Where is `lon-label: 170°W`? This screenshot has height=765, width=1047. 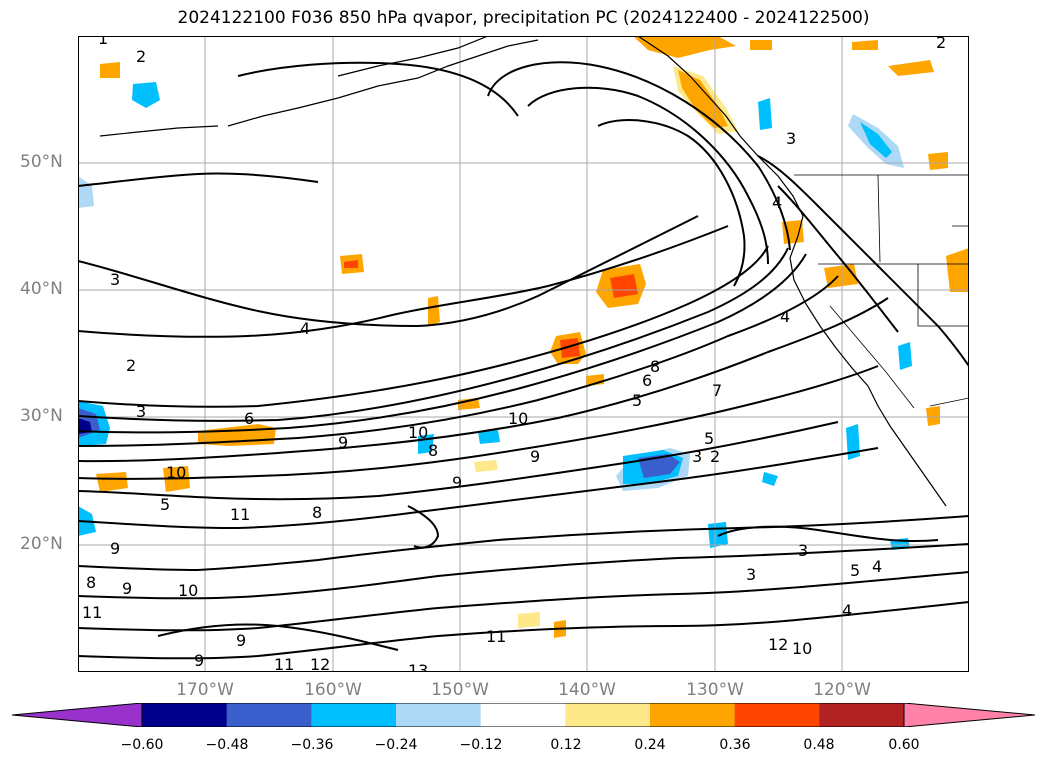 lon-label: 170°W is located at coordinates (205, 690).